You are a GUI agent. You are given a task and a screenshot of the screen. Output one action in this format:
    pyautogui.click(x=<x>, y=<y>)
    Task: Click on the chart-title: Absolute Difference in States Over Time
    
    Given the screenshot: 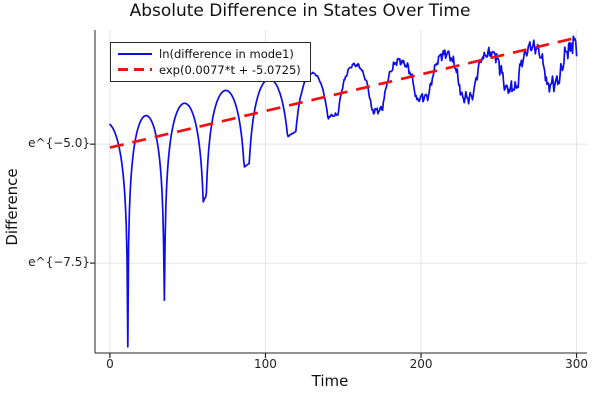 What is the action you would take?
    pyautogui.click(x=300, y=11)
    